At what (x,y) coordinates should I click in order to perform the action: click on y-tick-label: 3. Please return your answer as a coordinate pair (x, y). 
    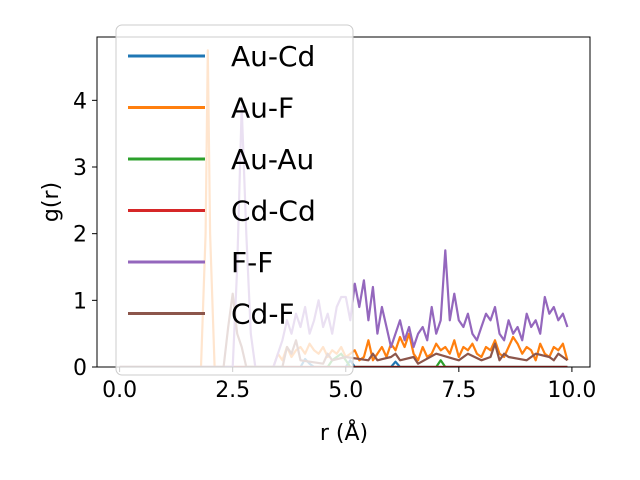
    Looking at the image, I should click on (80, 168).